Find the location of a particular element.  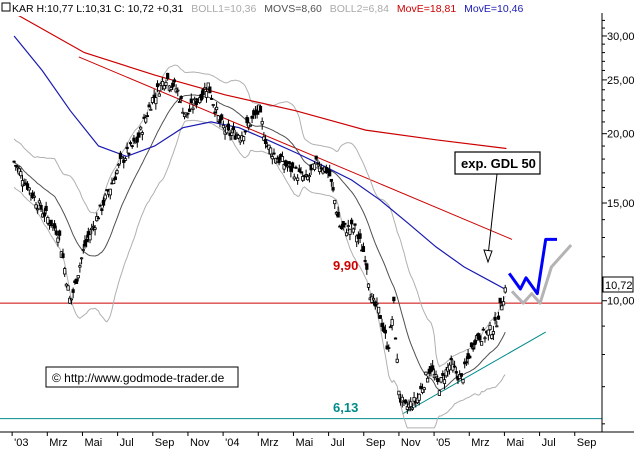

x-tick-label: '05 is located at coordinates (443, 443).